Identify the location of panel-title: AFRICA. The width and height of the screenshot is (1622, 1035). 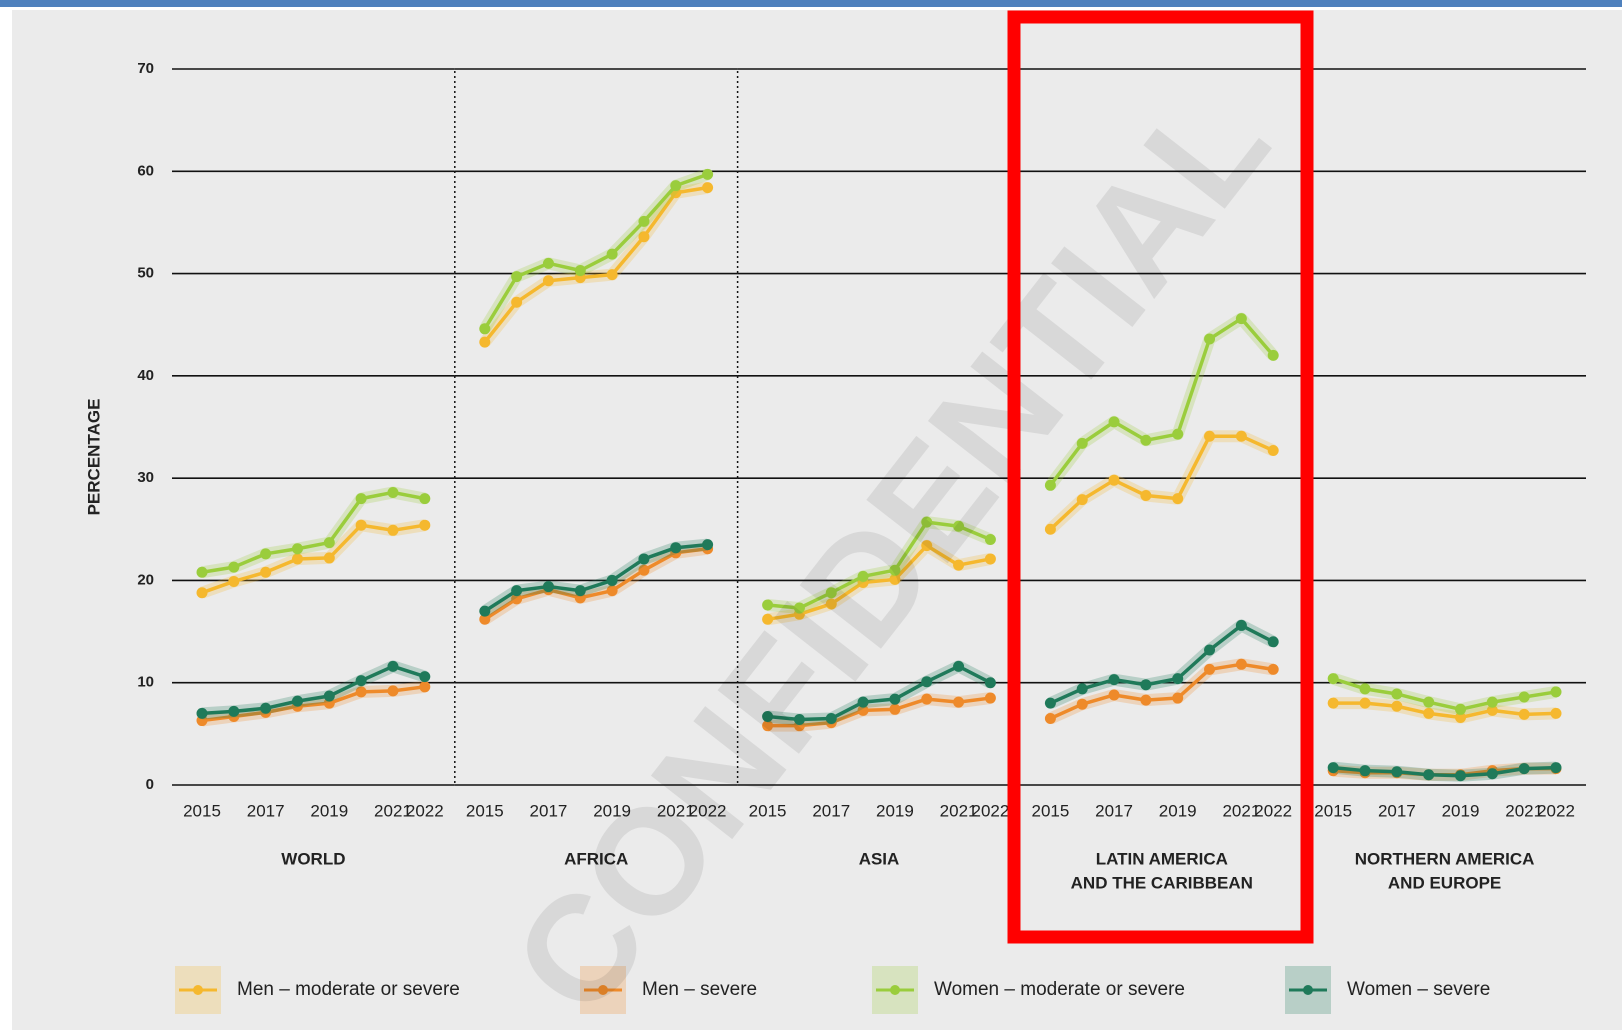
(596, 858).